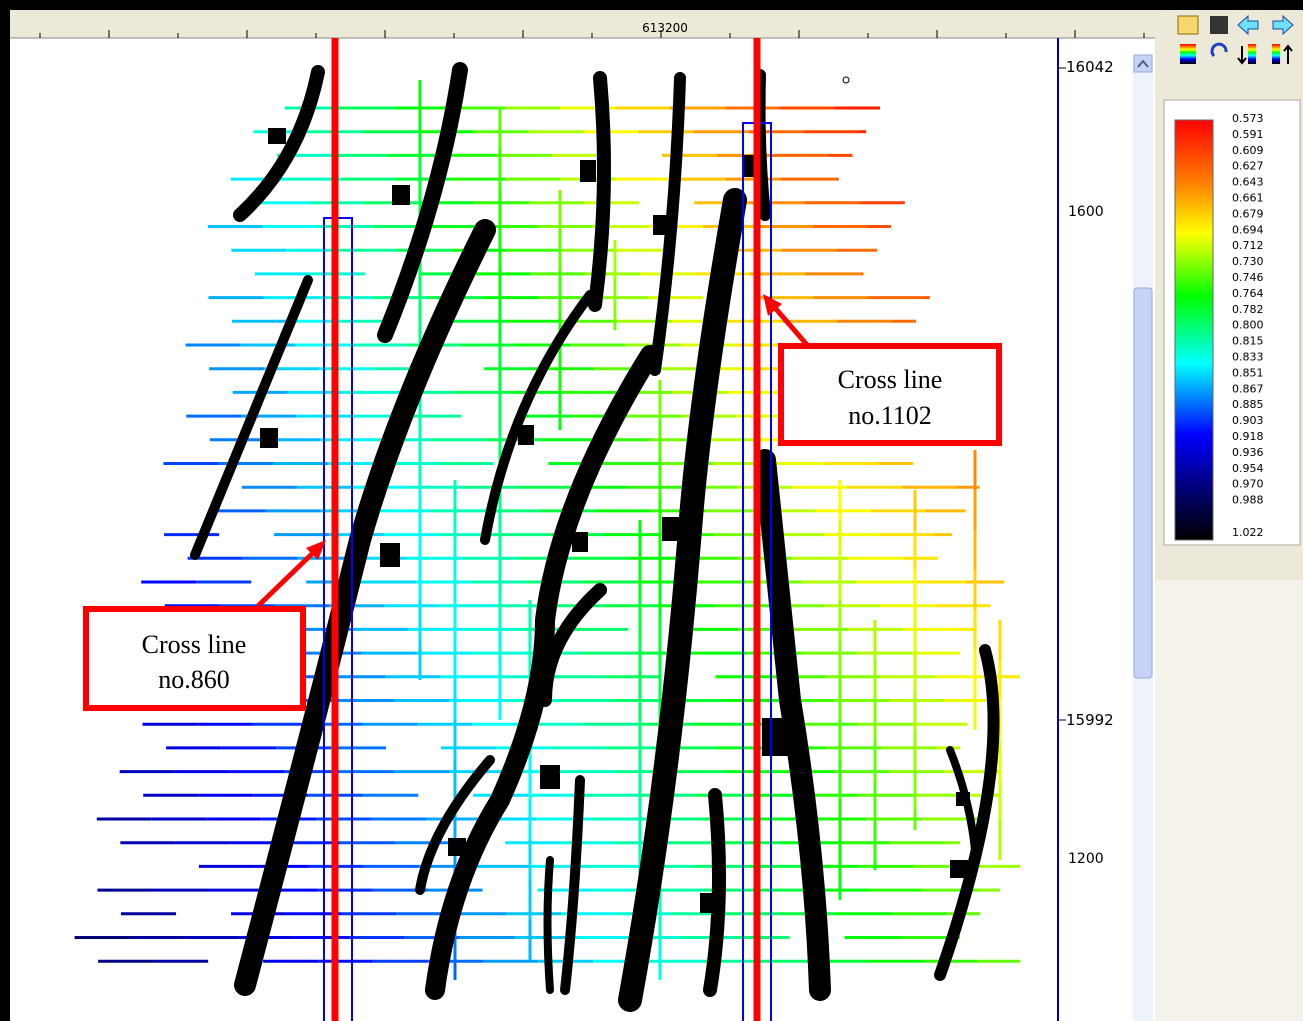 The height and width of the screenshot is (1021, 1303). I want to click on colorbar-label: 0.800, so click(1248, 325).